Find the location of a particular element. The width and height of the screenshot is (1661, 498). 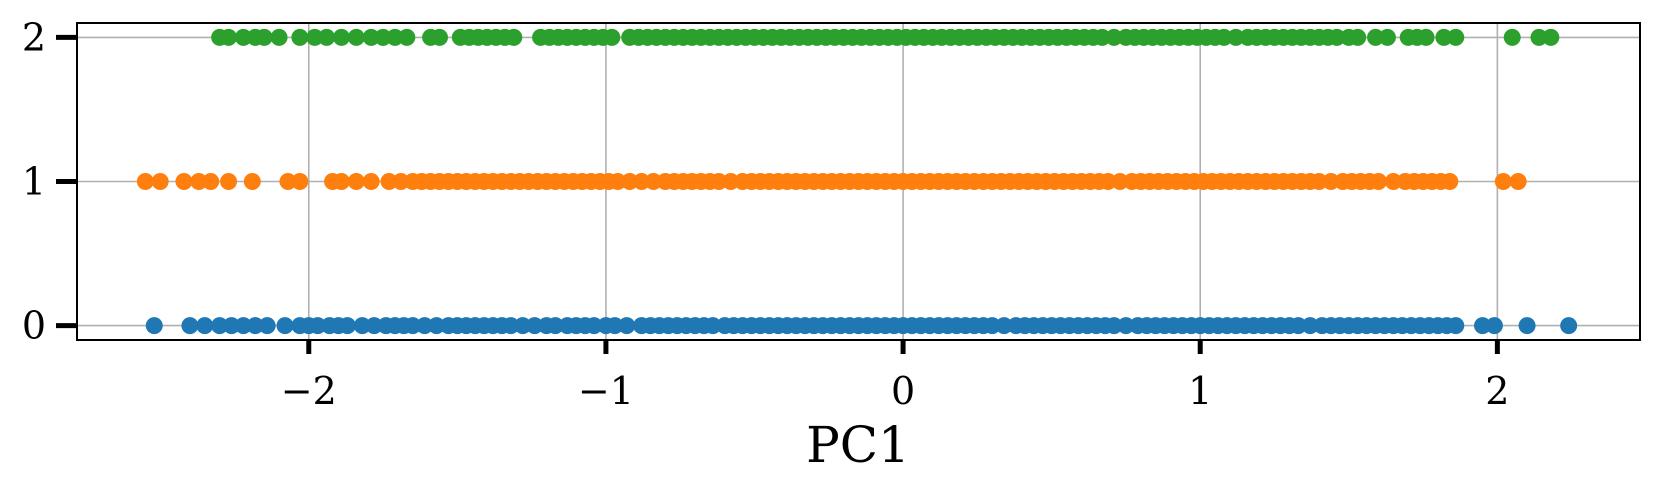

y-tick-label: 0 is located at coordinates (34, 326).